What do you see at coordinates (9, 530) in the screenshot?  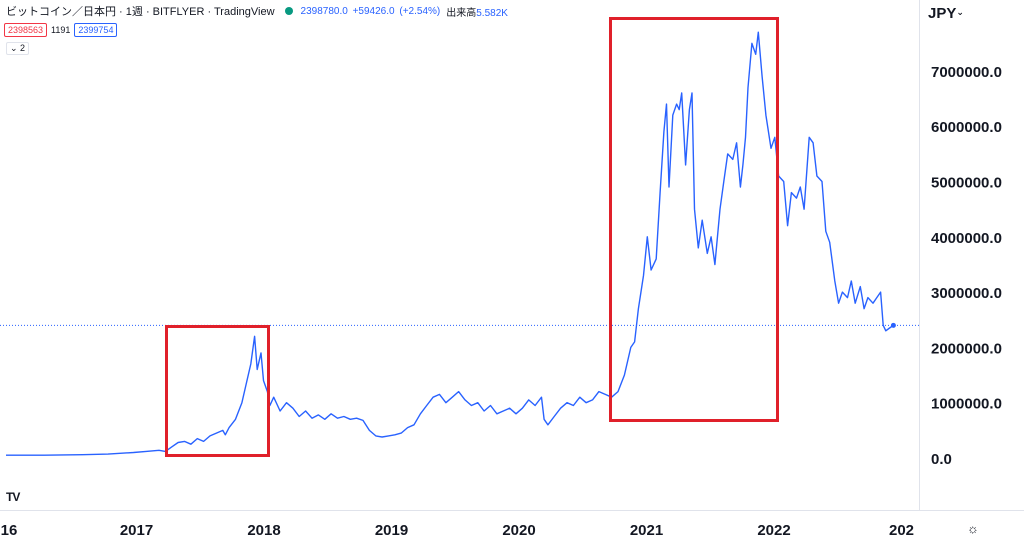 I see `time-axis-tick-label: 16` at bounding box center [9, 530].